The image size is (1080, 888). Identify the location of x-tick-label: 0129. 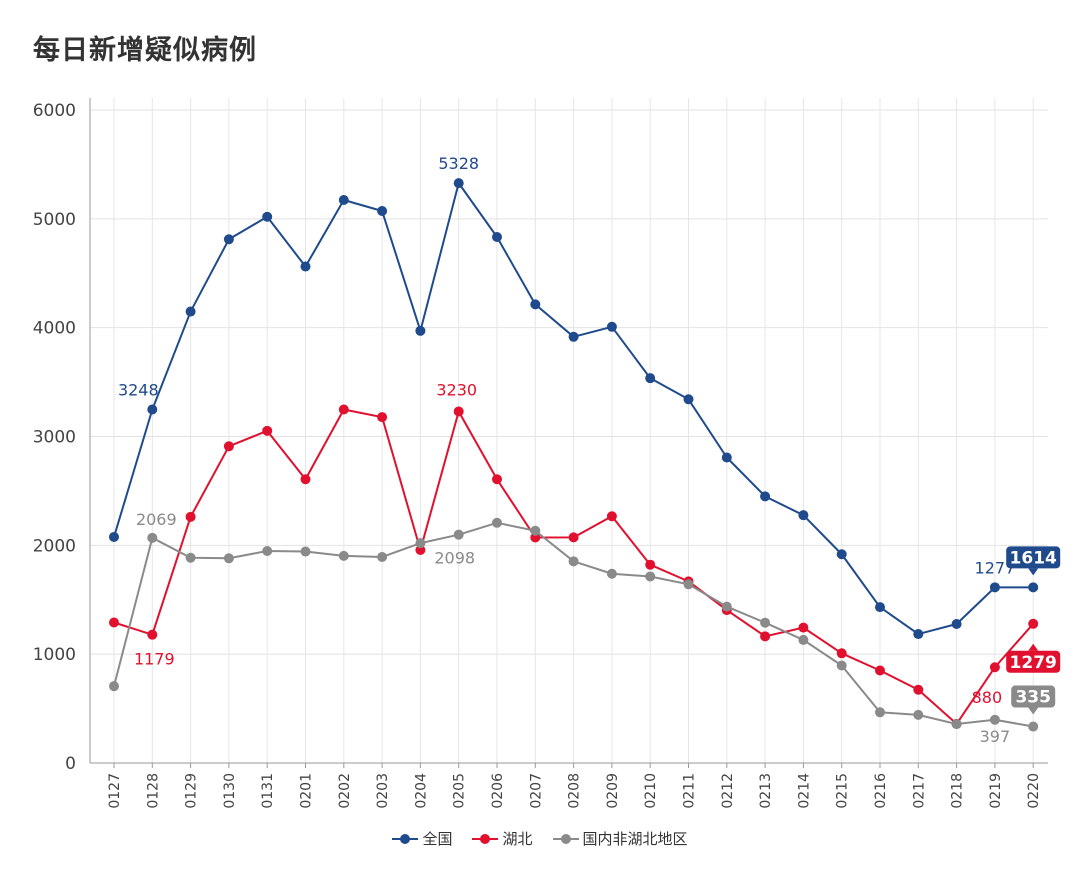
(192, 791).